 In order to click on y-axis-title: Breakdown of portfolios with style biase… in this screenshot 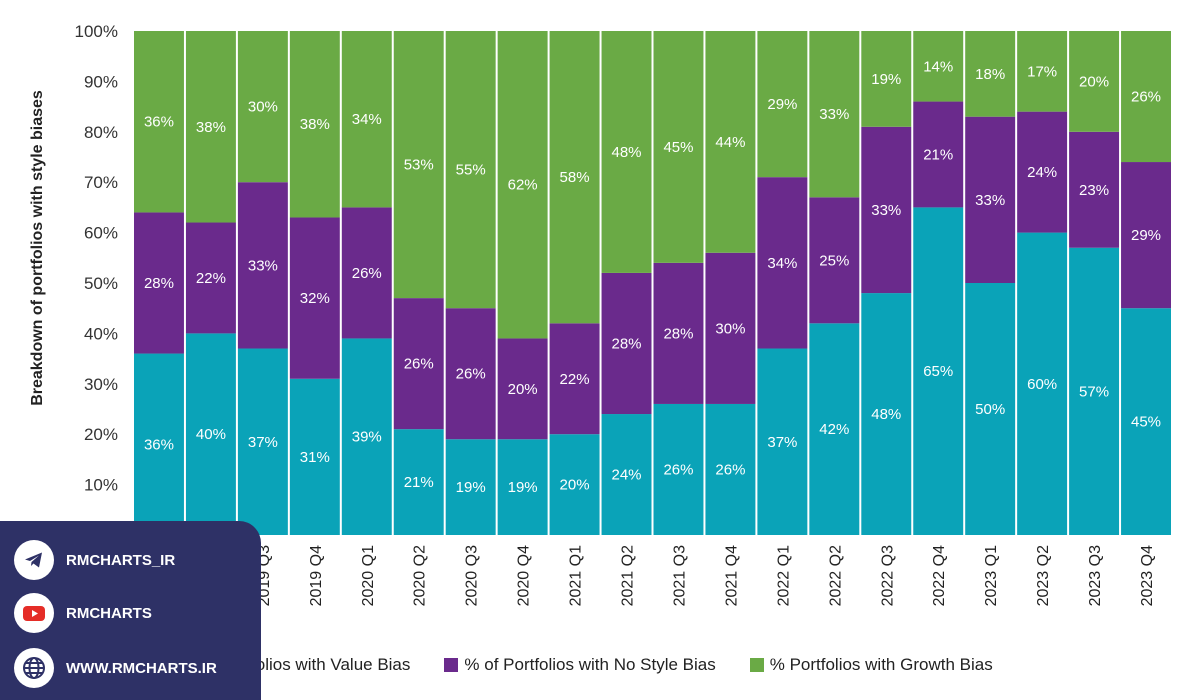, I will do `click(37, 248)`.